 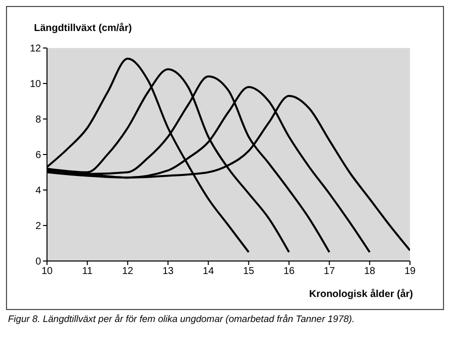 What do you see at coordinates (87, 272) in the screenshot?
I see `x-tick-label: 11` at bounding box center [87, 272].